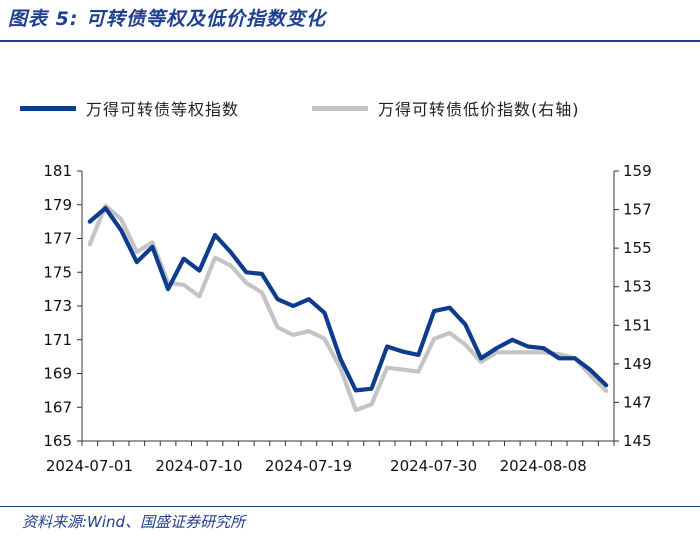  What do you see at coordinates (57, 441) in the screenshot?
I see `y-tick-label-left: 165` at bounding box center [57, 441].